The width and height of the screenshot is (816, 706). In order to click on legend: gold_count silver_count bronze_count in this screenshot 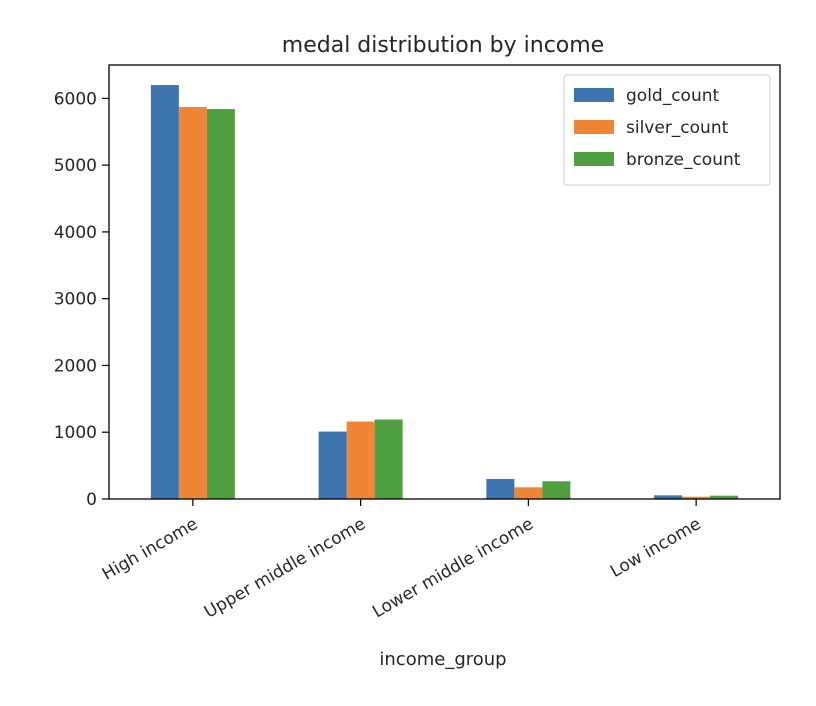, I will do `click(667, 130)`.